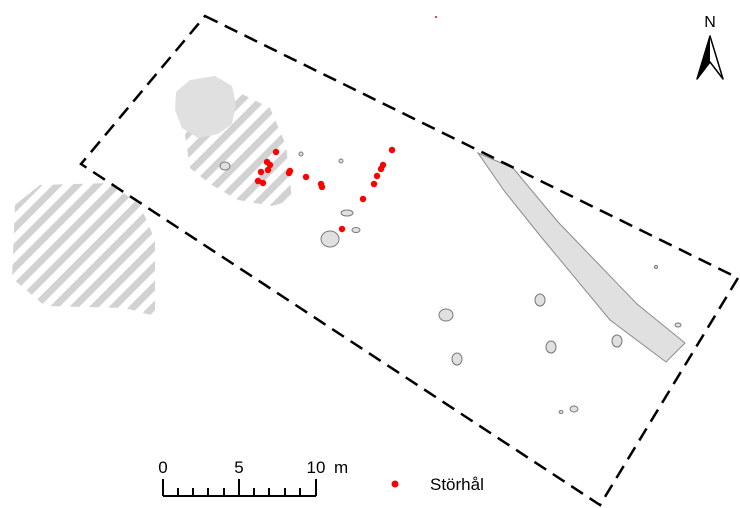  What do you see at coordinates (345, 124) in the screenshot?
I see `postholes` at bounding box center [345, 124].